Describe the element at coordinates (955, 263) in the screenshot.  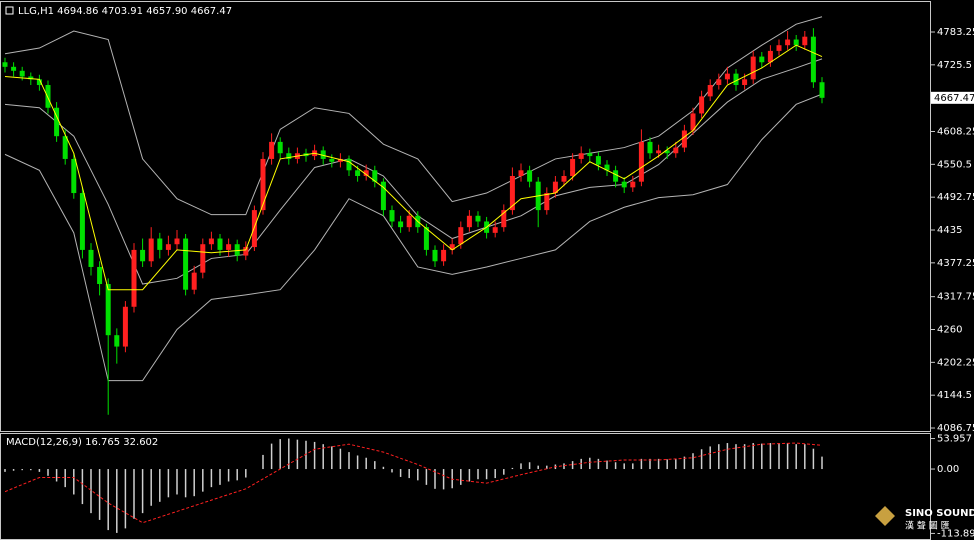
I see `y-tick-label: 4377.25` at that location.